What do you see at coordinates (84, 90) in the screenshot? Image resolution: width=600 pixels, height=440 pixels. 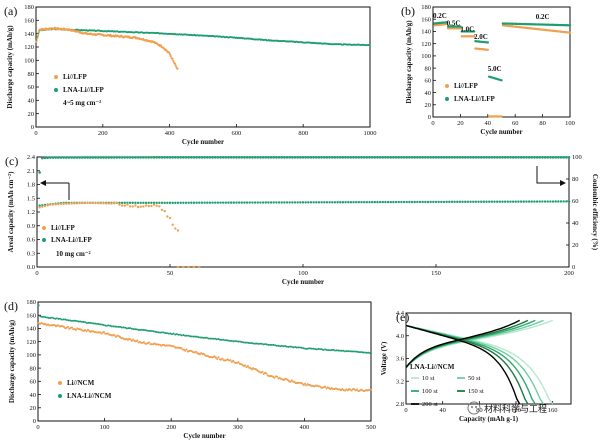 I see `legend-lna-li-lfp-label: LNA-Li//LFP` at bounding box center [84, 90].